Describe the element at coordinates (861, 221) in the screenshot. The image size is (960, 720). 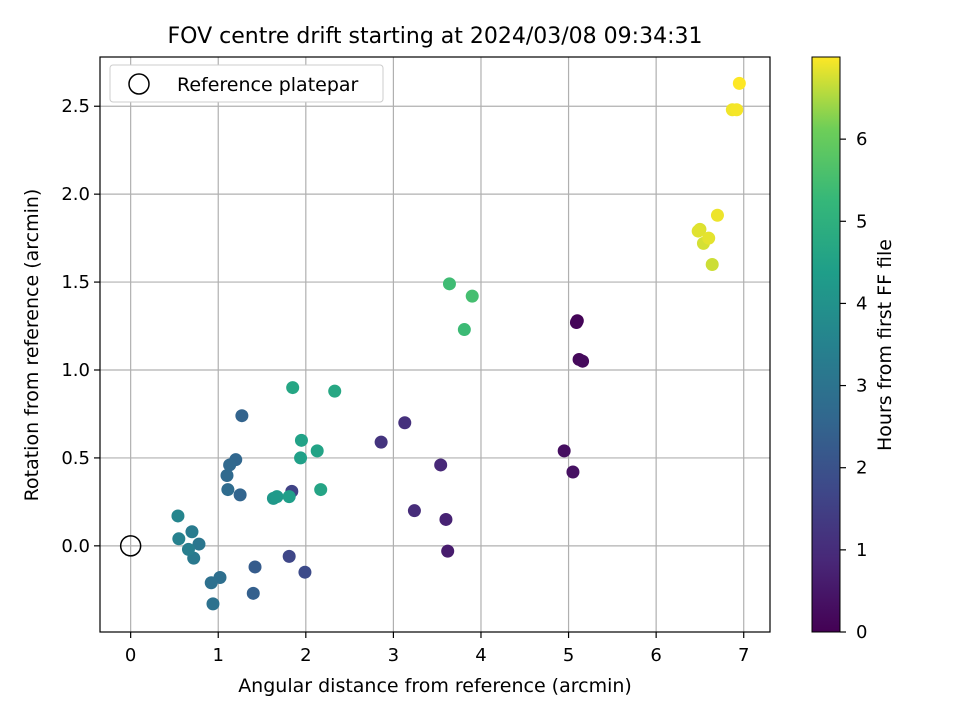
I see `colorbar-tick-label: 5` at that location.